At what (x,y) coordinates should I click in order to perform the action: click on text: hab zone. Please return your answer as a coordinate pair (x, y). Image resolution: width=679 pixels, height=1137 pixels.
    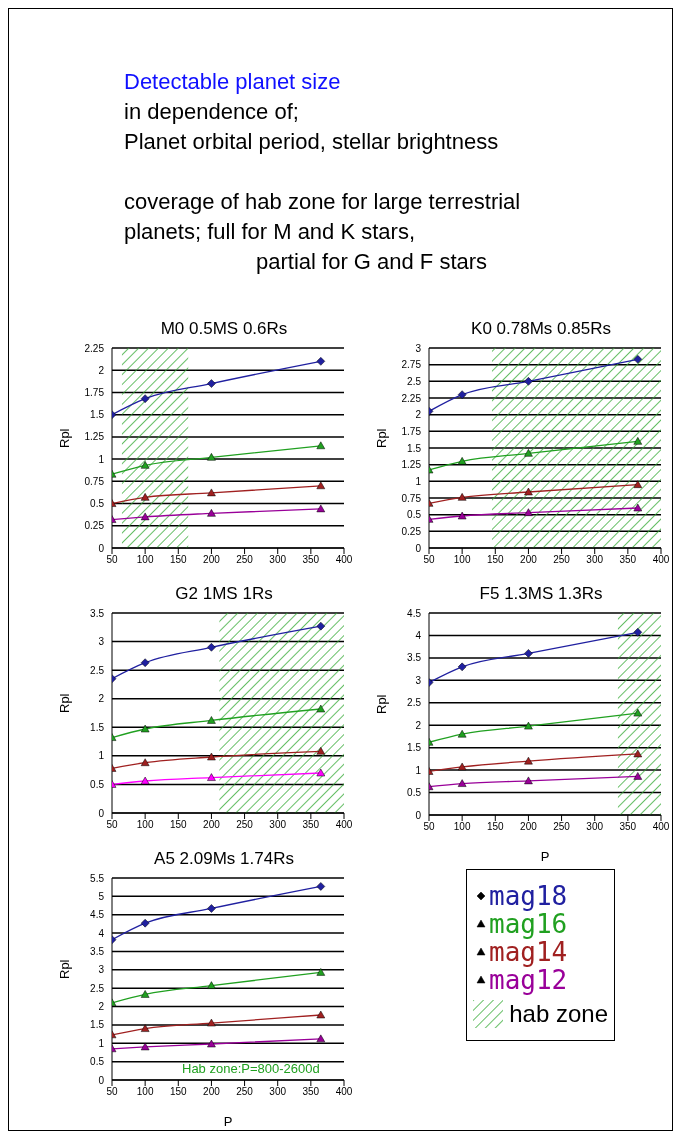
    Looking at the image, I should click on (558, 1013).